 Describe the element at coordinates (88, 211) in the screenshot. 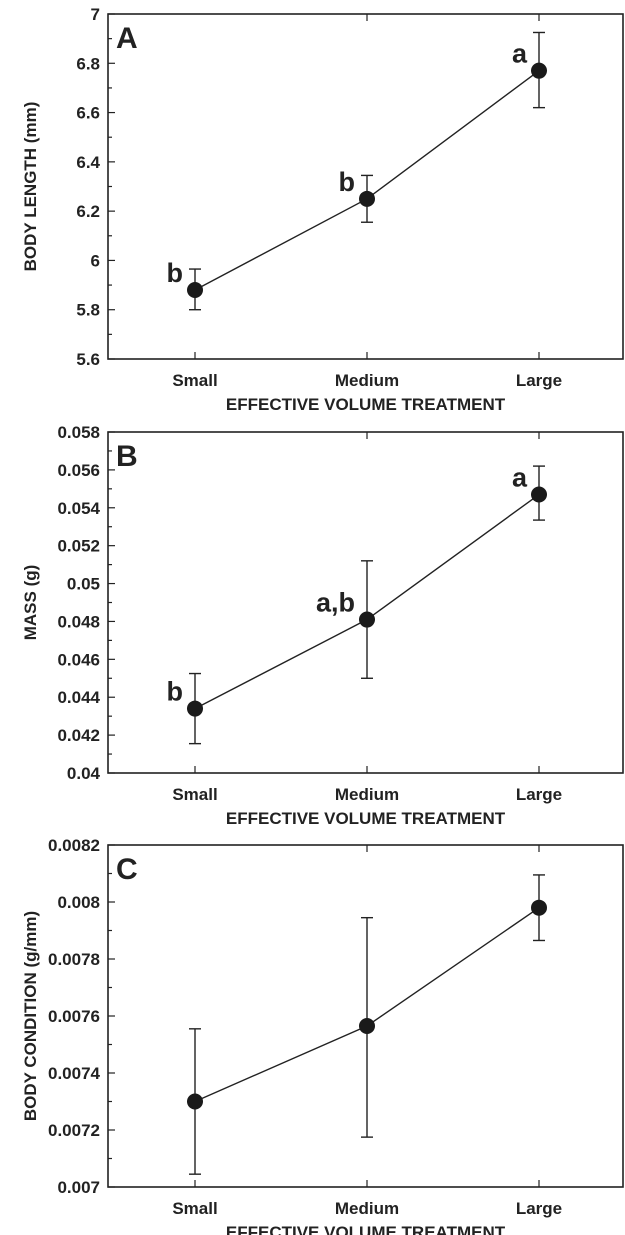

I see `panel-a-y-tick-label: 6.2` at that location.